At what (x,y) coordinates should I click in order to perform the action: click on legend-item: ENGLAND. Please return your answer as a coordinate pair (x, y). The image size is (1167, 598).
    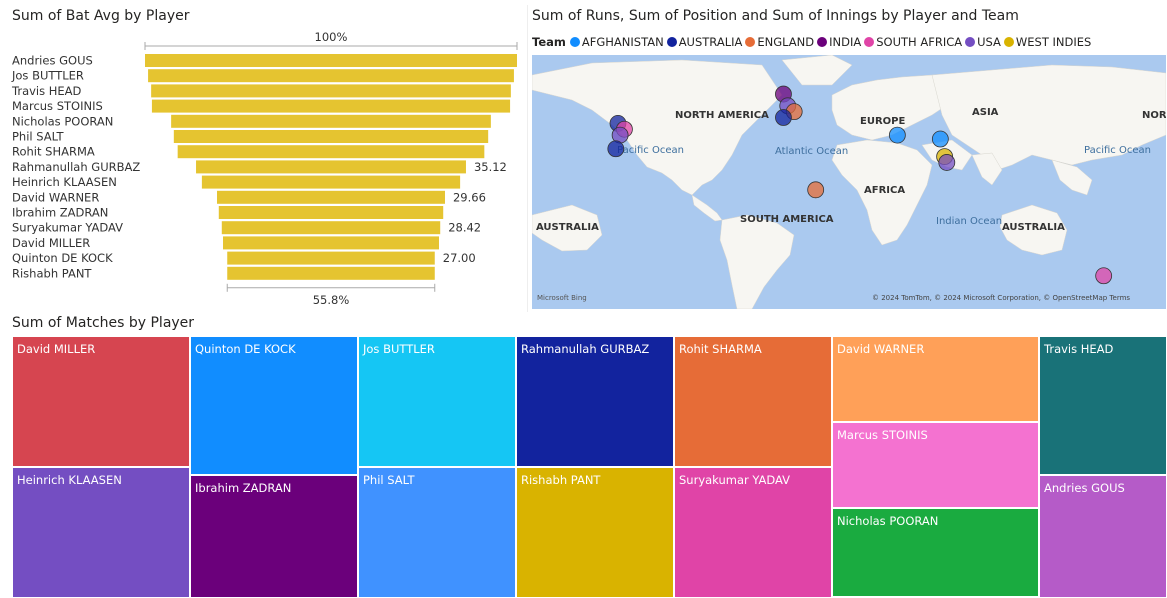
    Looking at the image, I should click on (779, 42).